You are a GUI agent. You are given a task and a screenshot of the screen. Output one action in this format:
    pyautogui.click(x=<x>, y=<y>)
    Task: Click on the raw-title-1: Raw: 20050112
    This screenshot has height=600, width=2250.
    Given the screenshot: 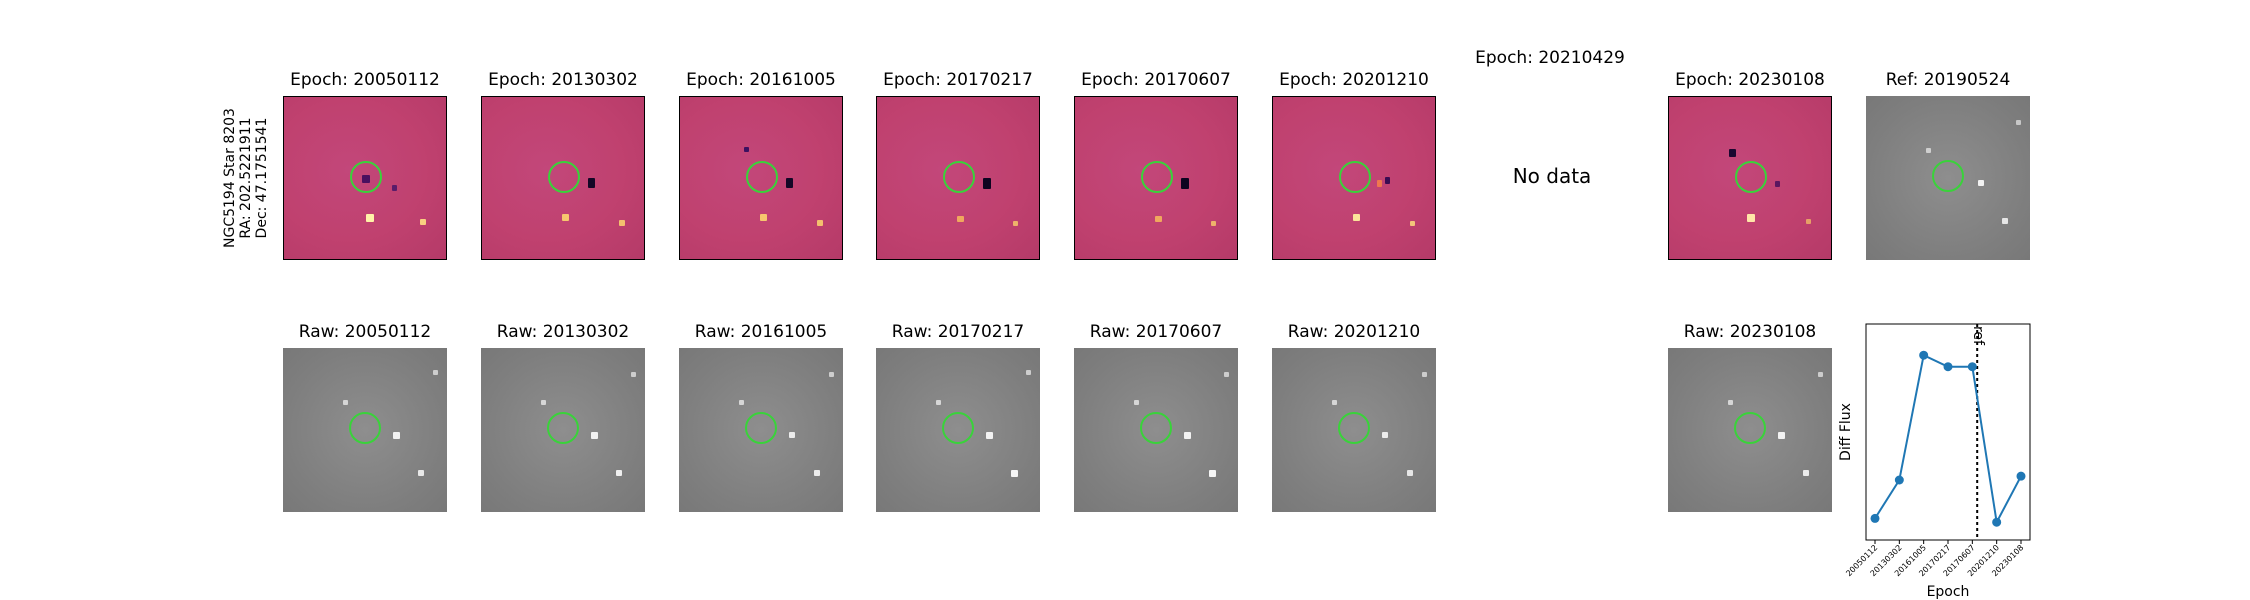 What is the action you would take?
    pyautogui.click(x=365, y=332)
    